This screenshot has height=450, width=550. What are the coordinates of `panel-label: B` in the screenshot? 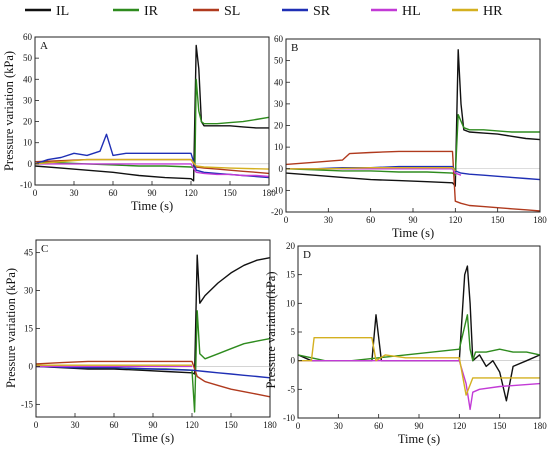 It's located at (294, 48).